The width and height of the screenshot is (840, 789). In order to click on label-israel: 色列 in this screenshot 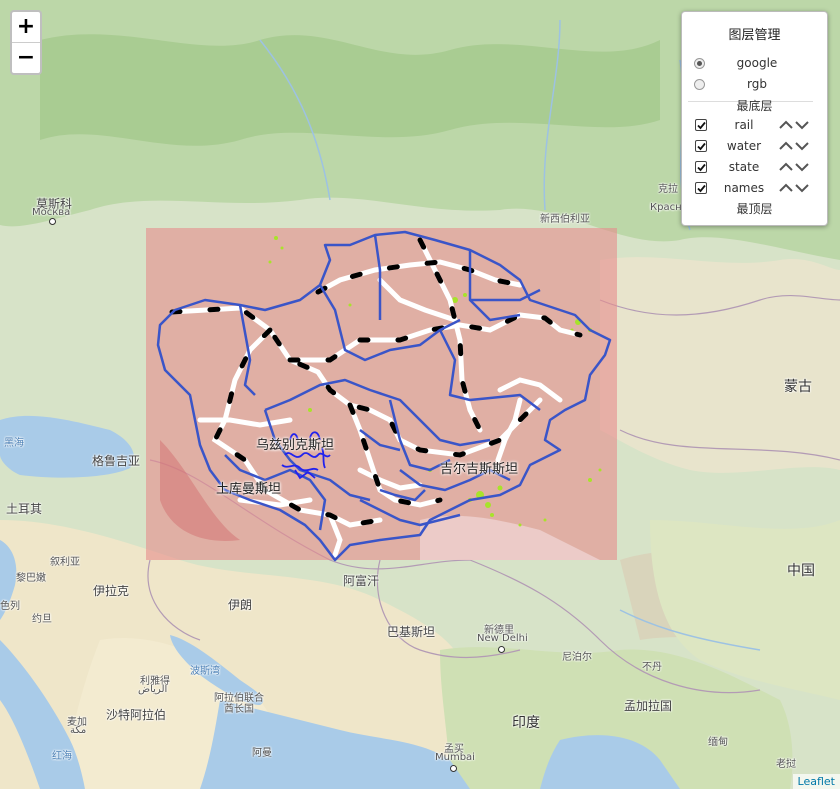, I will do `click(10, 606)`.